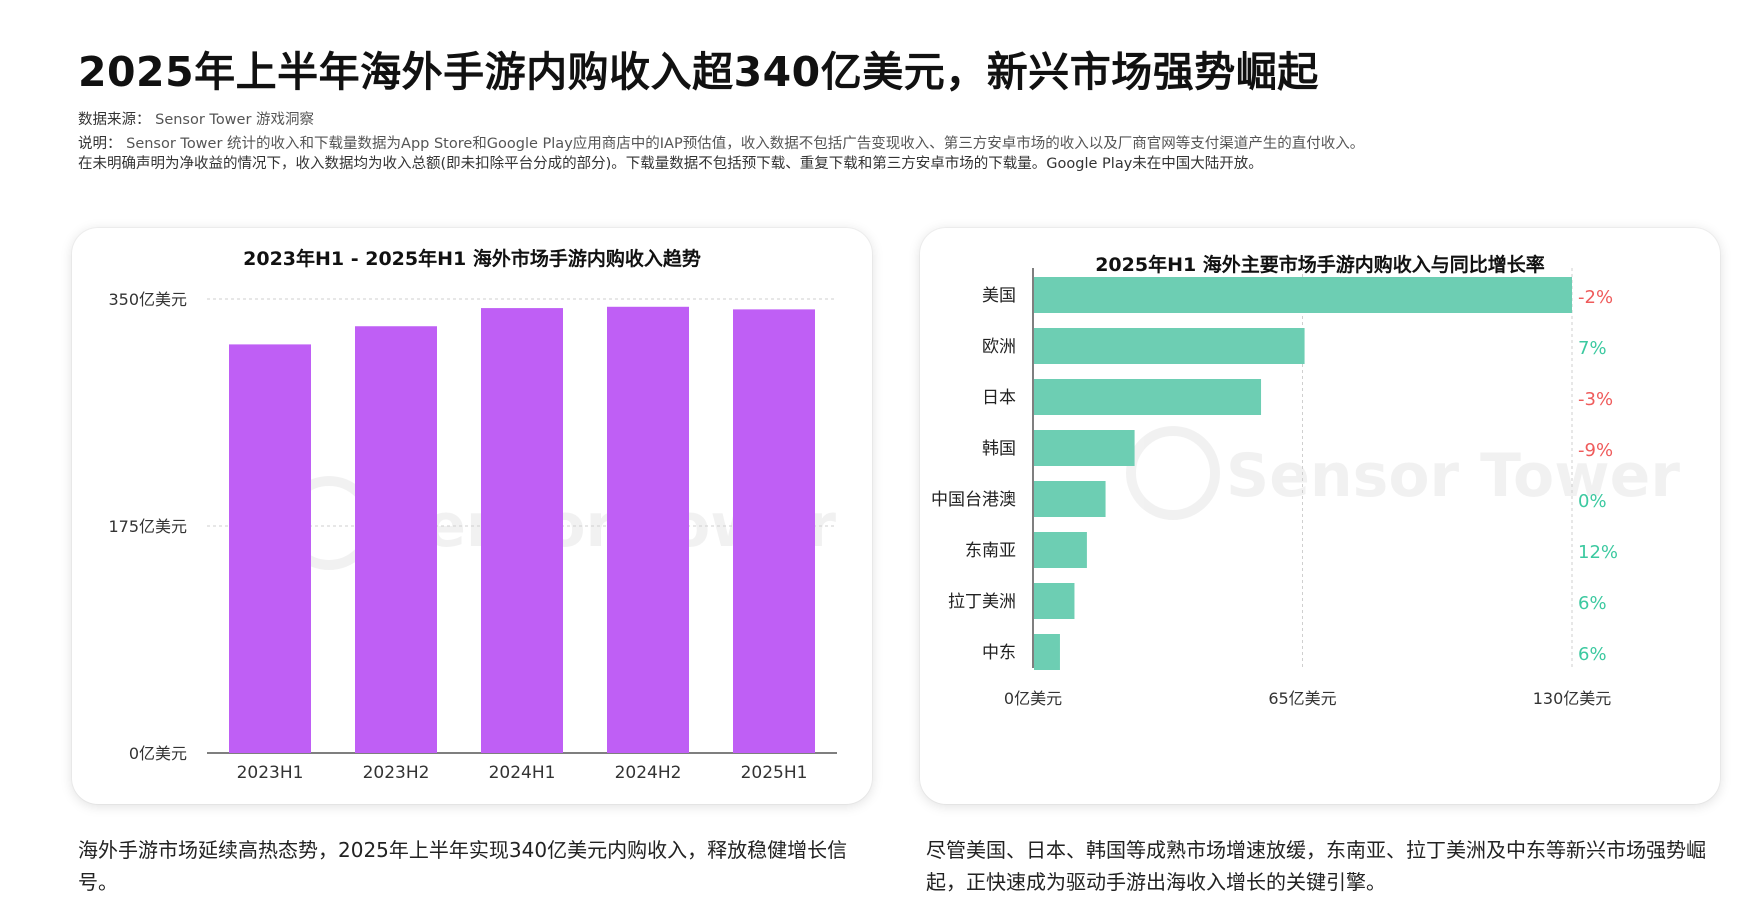 This screenshot has height=924, width=1741. What do you see at coordinates (1572, 698) in the screenshot?
I see `x-tick-label: 130亿美元` at bounding box center [1572, 698].